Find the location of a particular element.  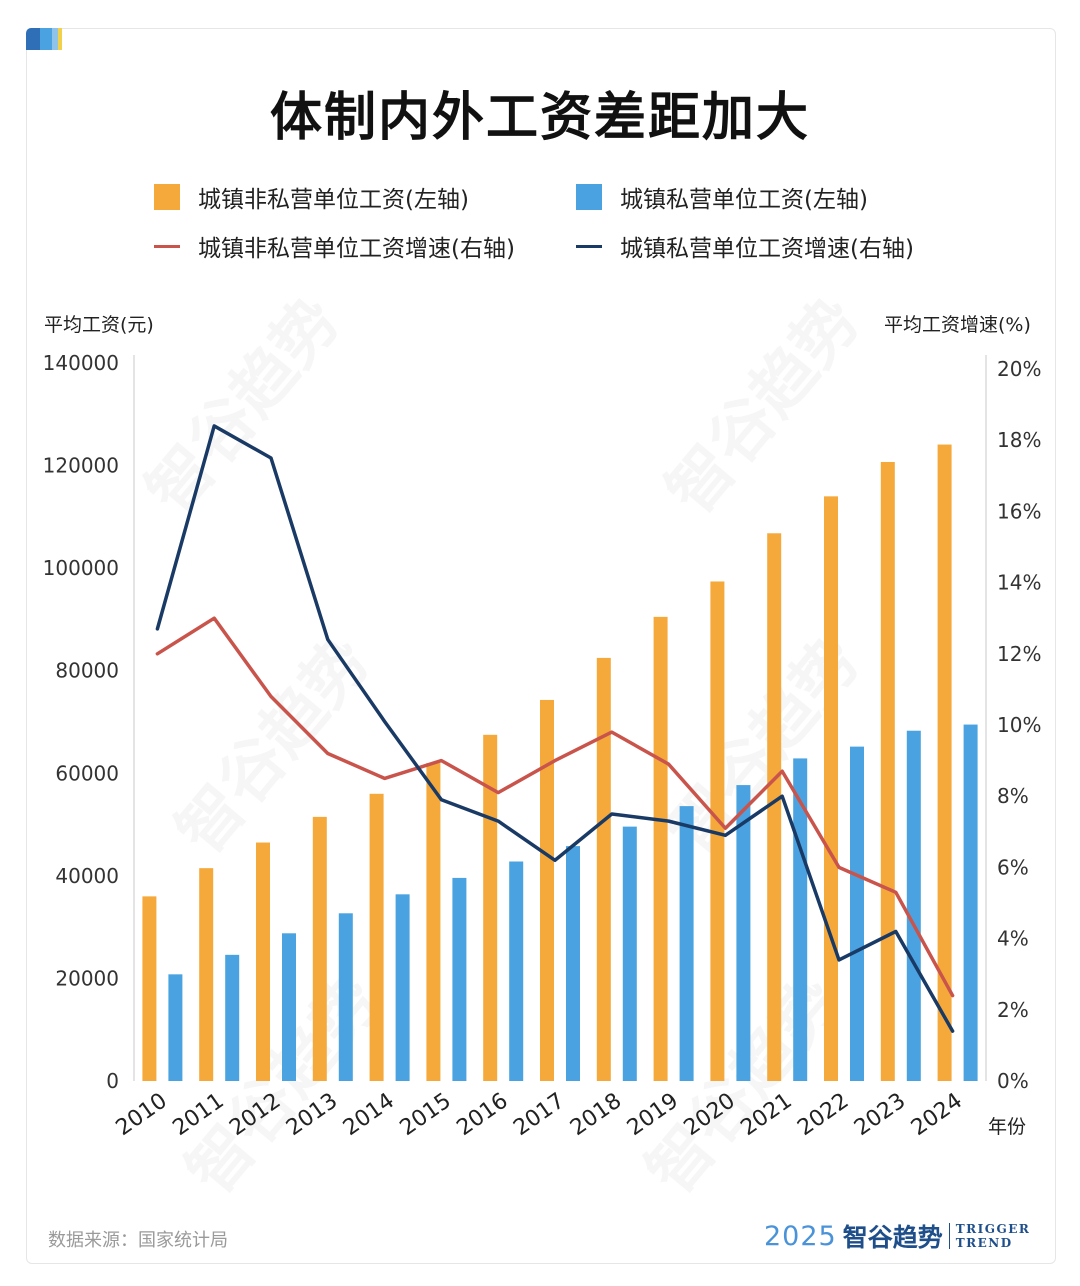

left-axis-title: 平均工资(元) is located at coordinates (99, 325).